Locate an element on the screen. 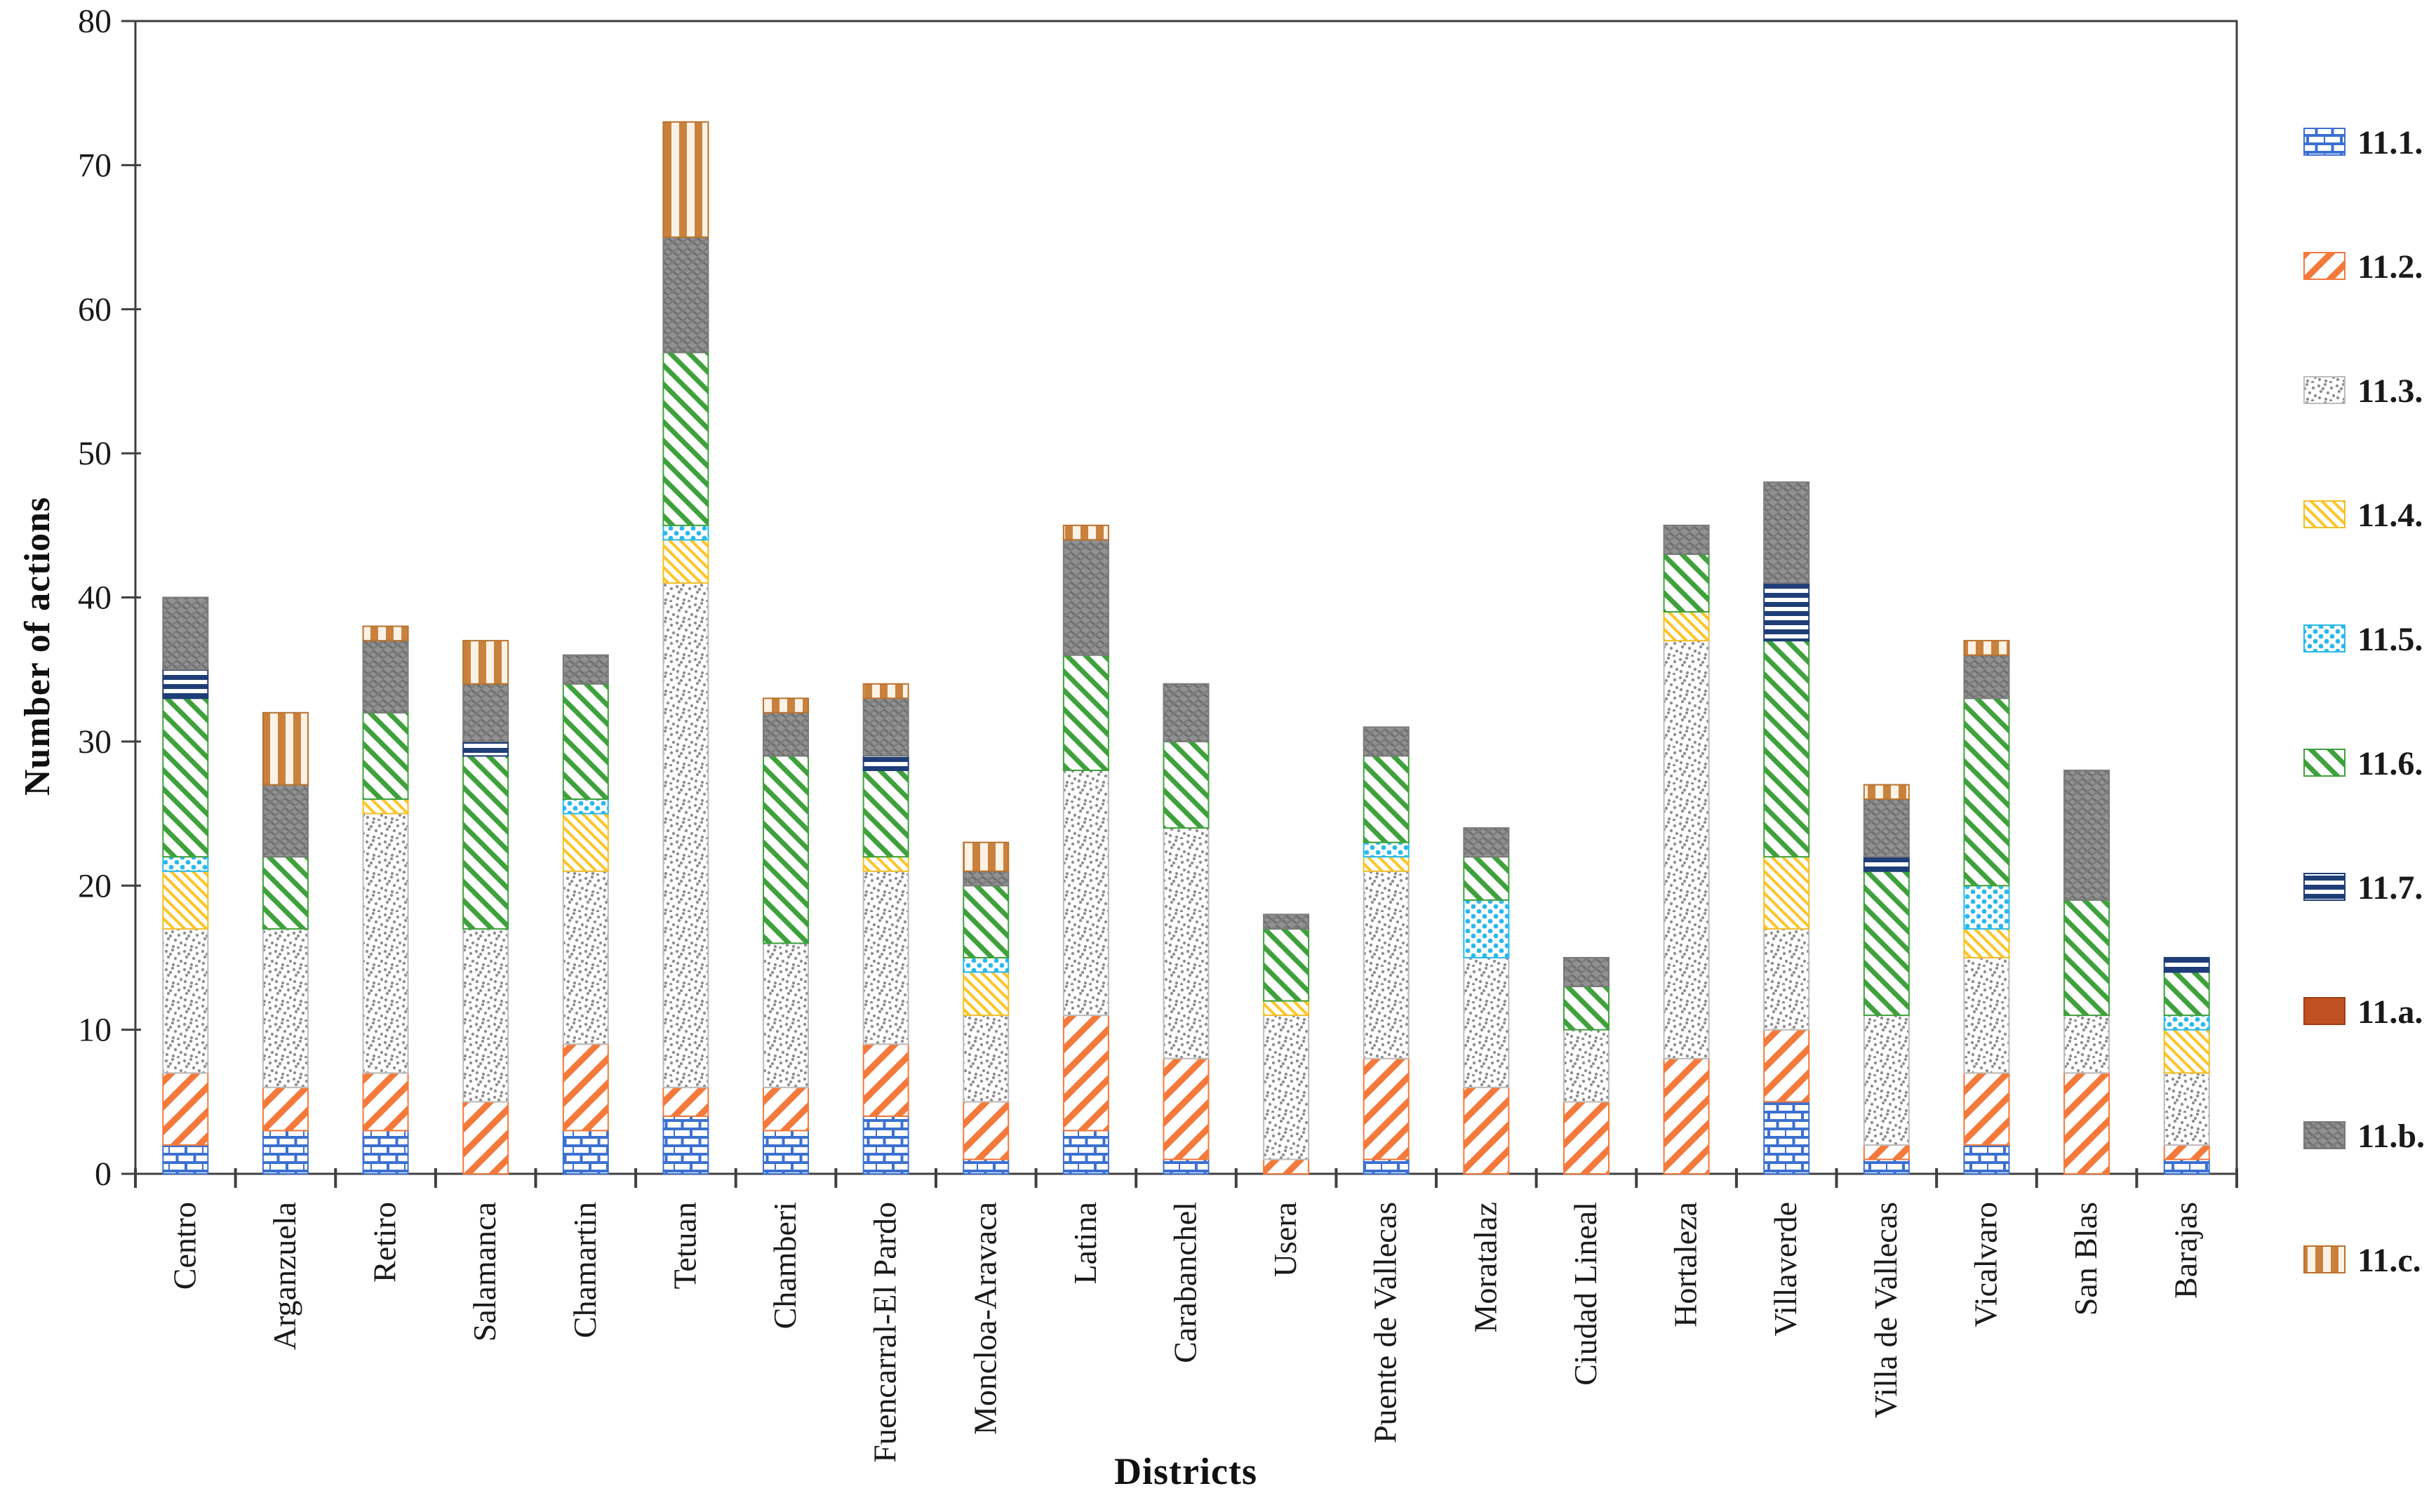 The height and width of the screenshot is (1512, 2429). legend-swatch-11.b. is located at coordinates (2324, 1135).